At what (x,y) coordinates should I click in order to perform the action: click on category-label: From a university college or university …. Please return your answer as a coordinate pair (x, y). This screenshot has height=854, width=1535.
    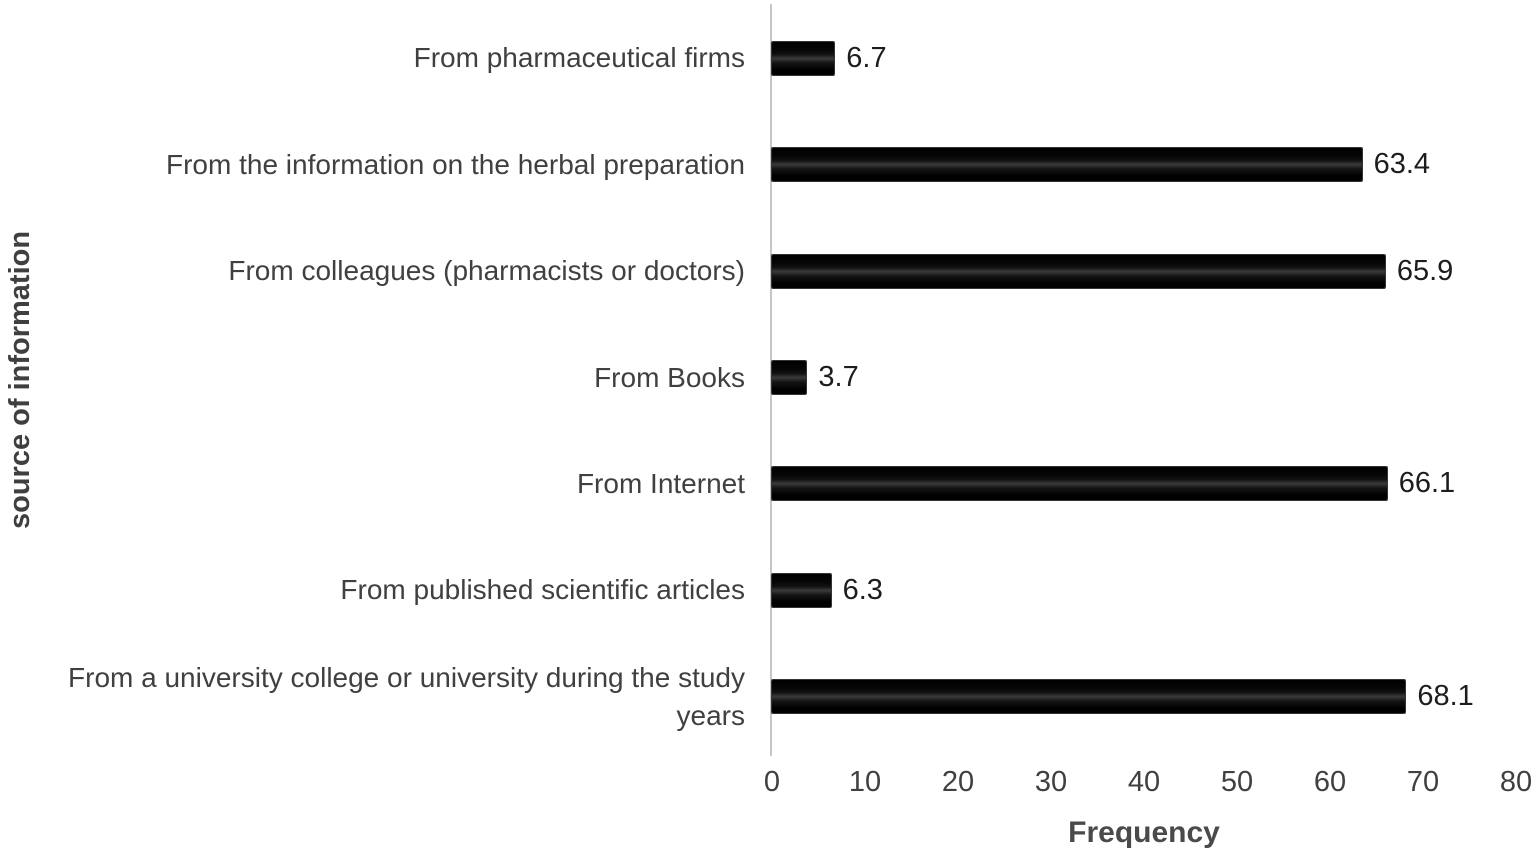
    Looking at the image, I should click on (406, 696).